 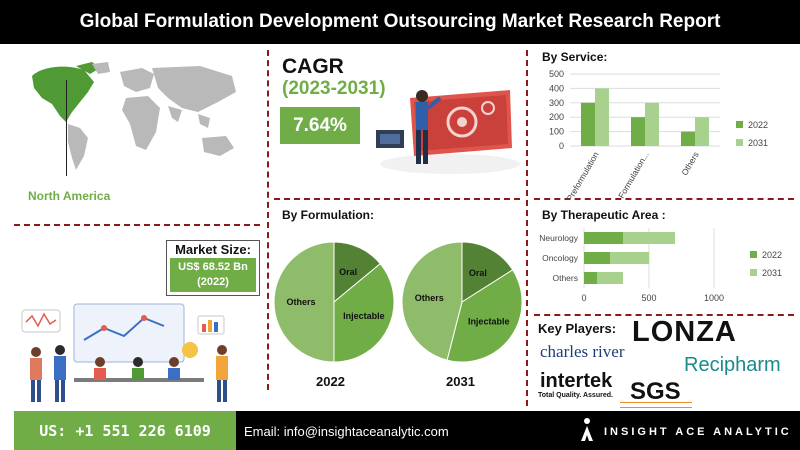 What do you see at coordinates (320, 125) in the screenshot?
I see `cagr-value: 7.64%` at bounding box center [320, 125].